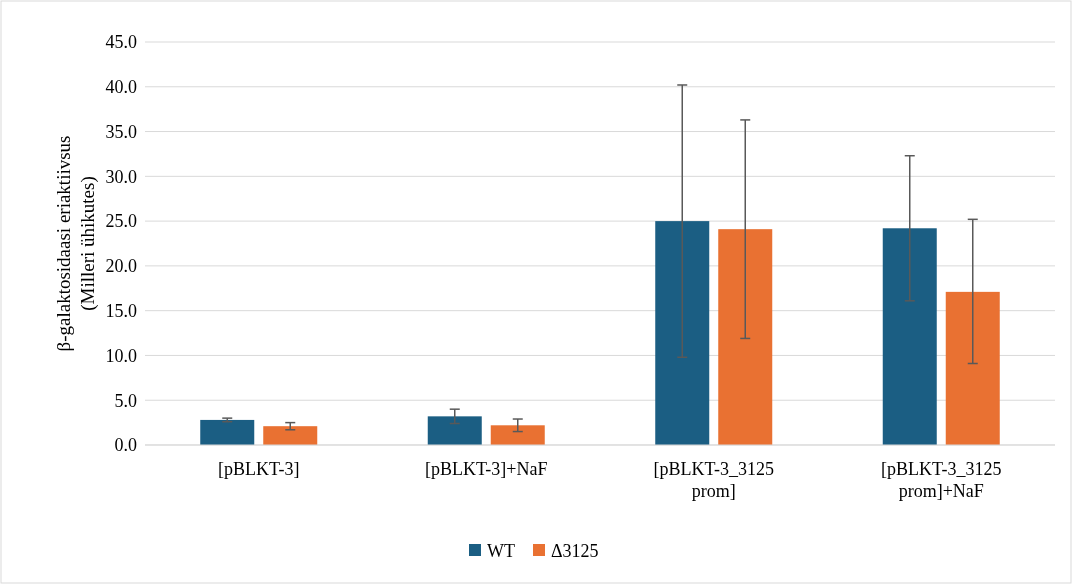 This screenshot has height=584, width=1072. What do you see at coordinates (501, 551) in the screenshot?
I see `legend-label: WT` at bounding box center [501, 551].